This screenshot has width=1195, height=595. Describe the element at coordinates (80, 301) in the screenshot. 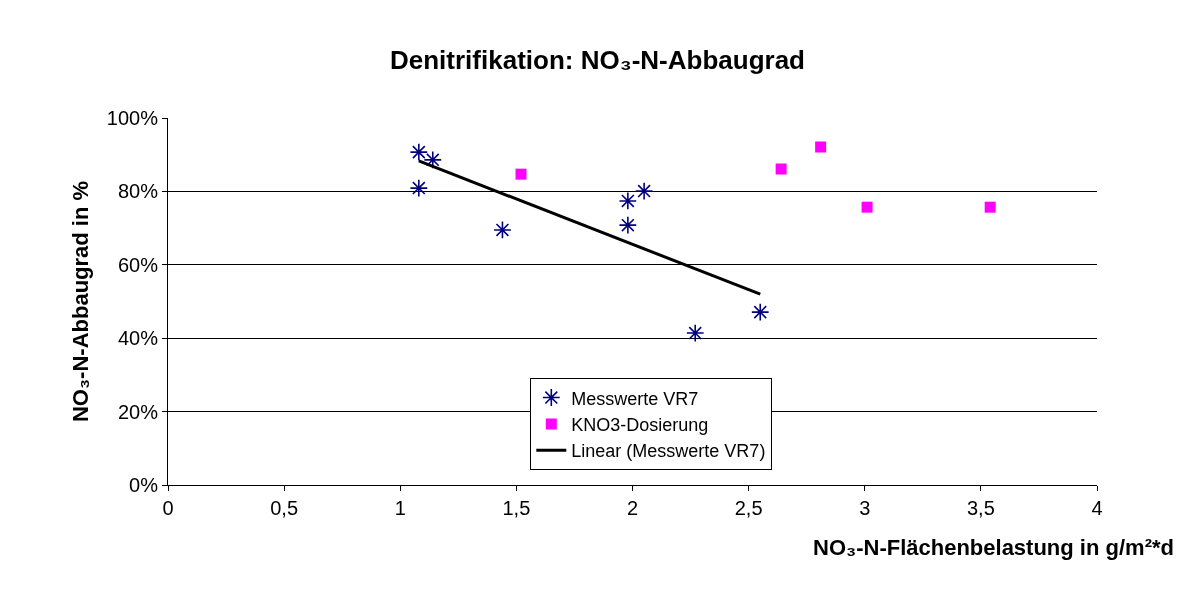

I see `y-axis-title: NO₃-N-Abbaugrad in %` at that location.